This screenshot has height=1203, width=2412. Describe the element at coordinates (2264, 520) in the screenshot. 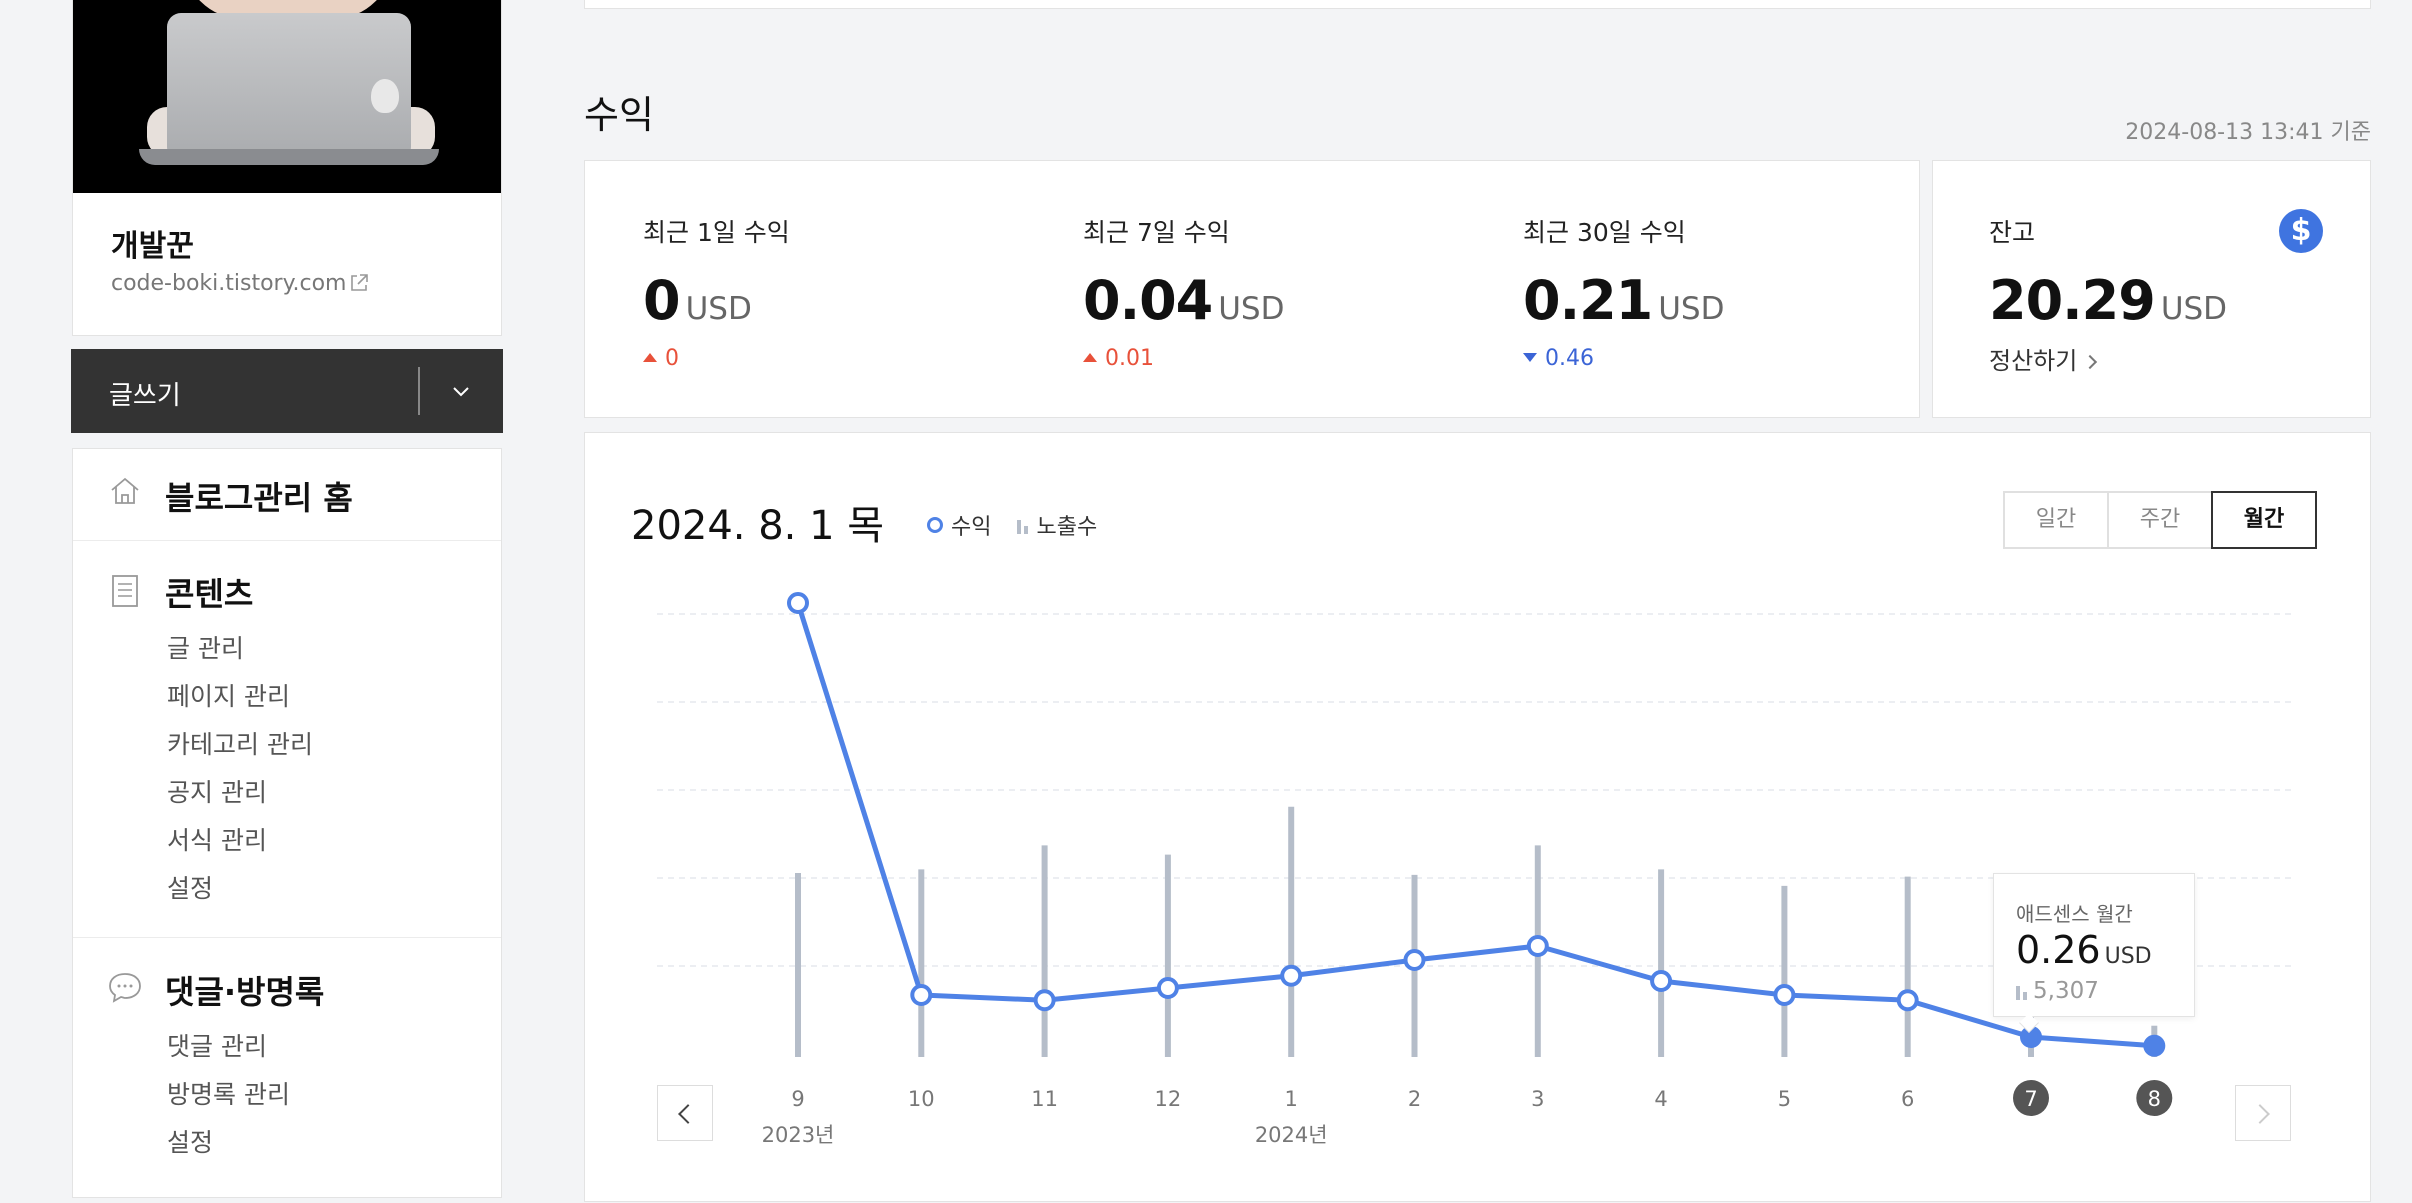

I see `tab-monthly: 월간` at that location.